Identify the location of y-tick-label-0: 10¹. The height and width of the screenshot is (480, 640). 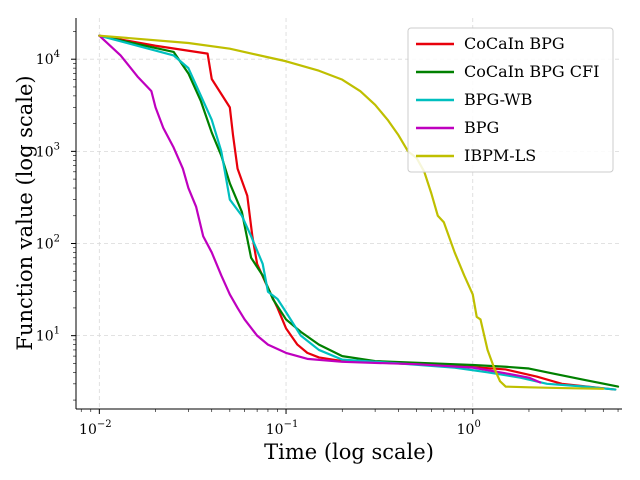
(48, 335).